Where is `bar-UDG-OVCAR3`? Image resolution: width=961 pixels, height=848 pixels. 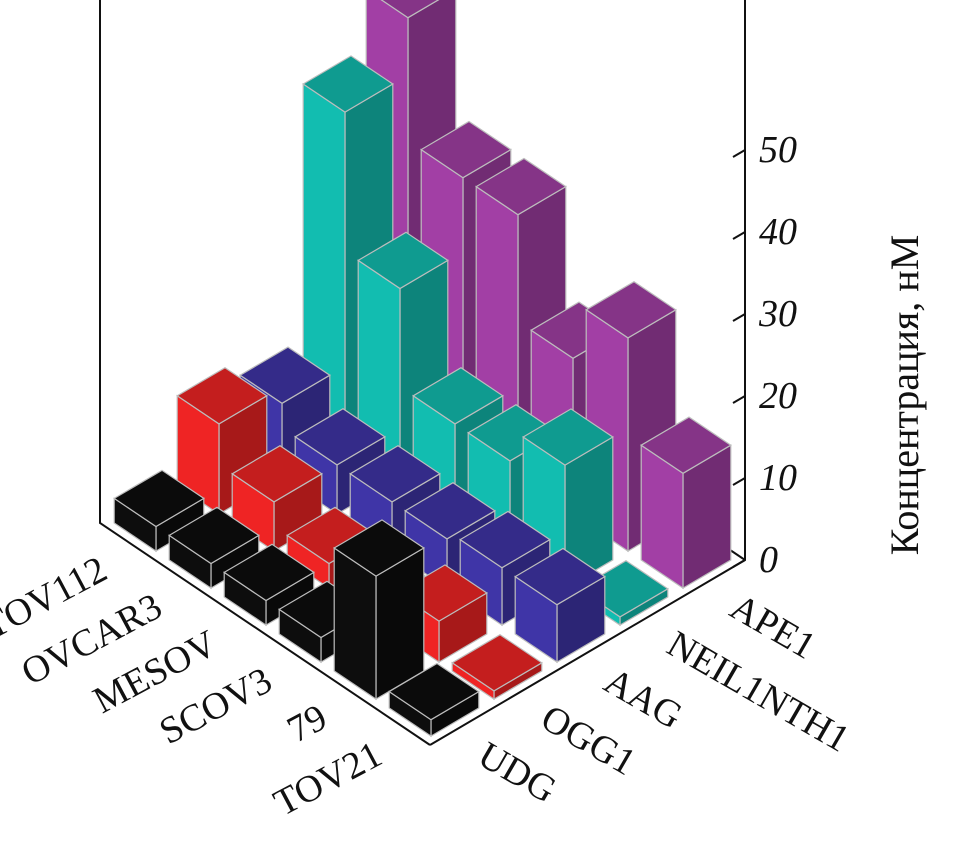 bar-UDG-OVCAR3 is located at coordinates (214, 548).